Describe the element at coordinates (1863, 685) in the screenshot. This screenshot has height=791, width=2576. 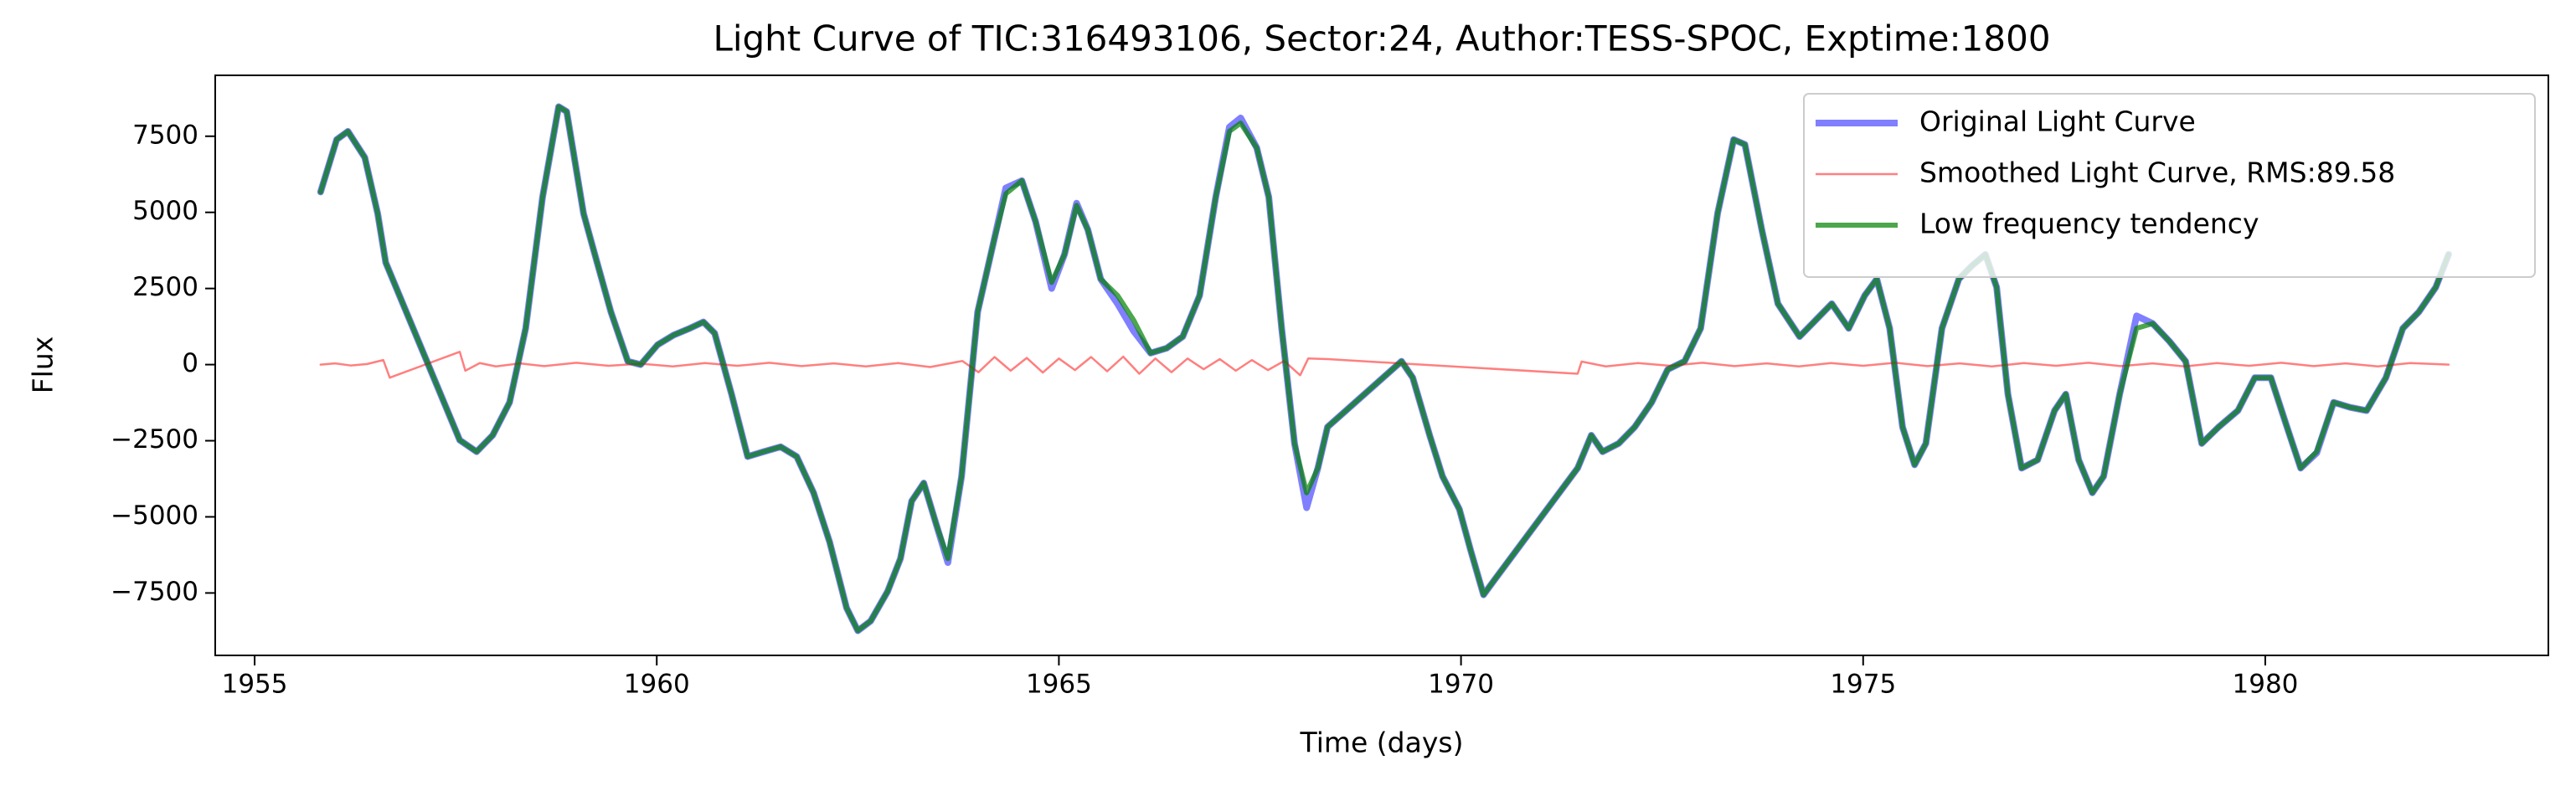
I see `x-tick-label: 1975` at that location.